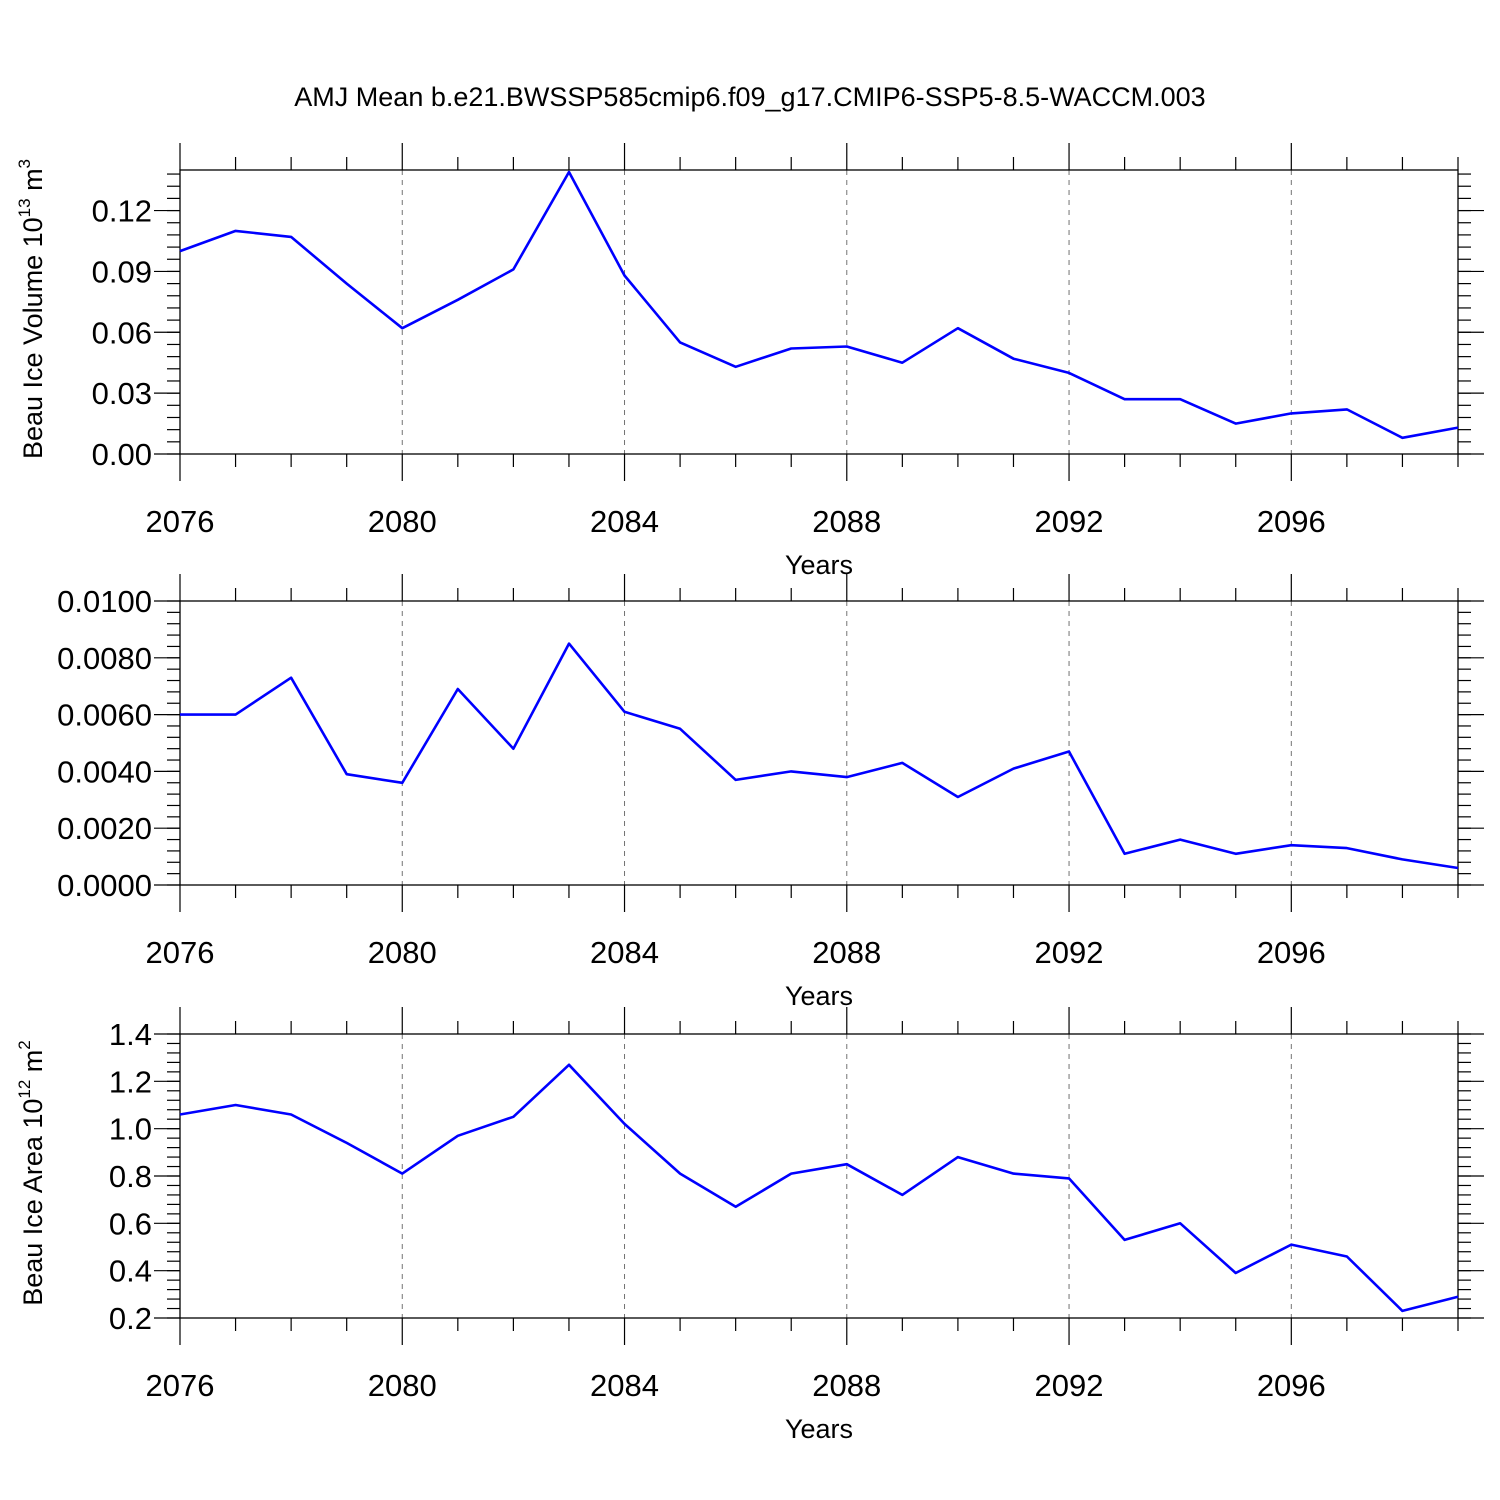 Image resolution: width=1500 pixels, height=1500 pixels. I want to click on y-tick-label: 0.06, so click(122, 332).